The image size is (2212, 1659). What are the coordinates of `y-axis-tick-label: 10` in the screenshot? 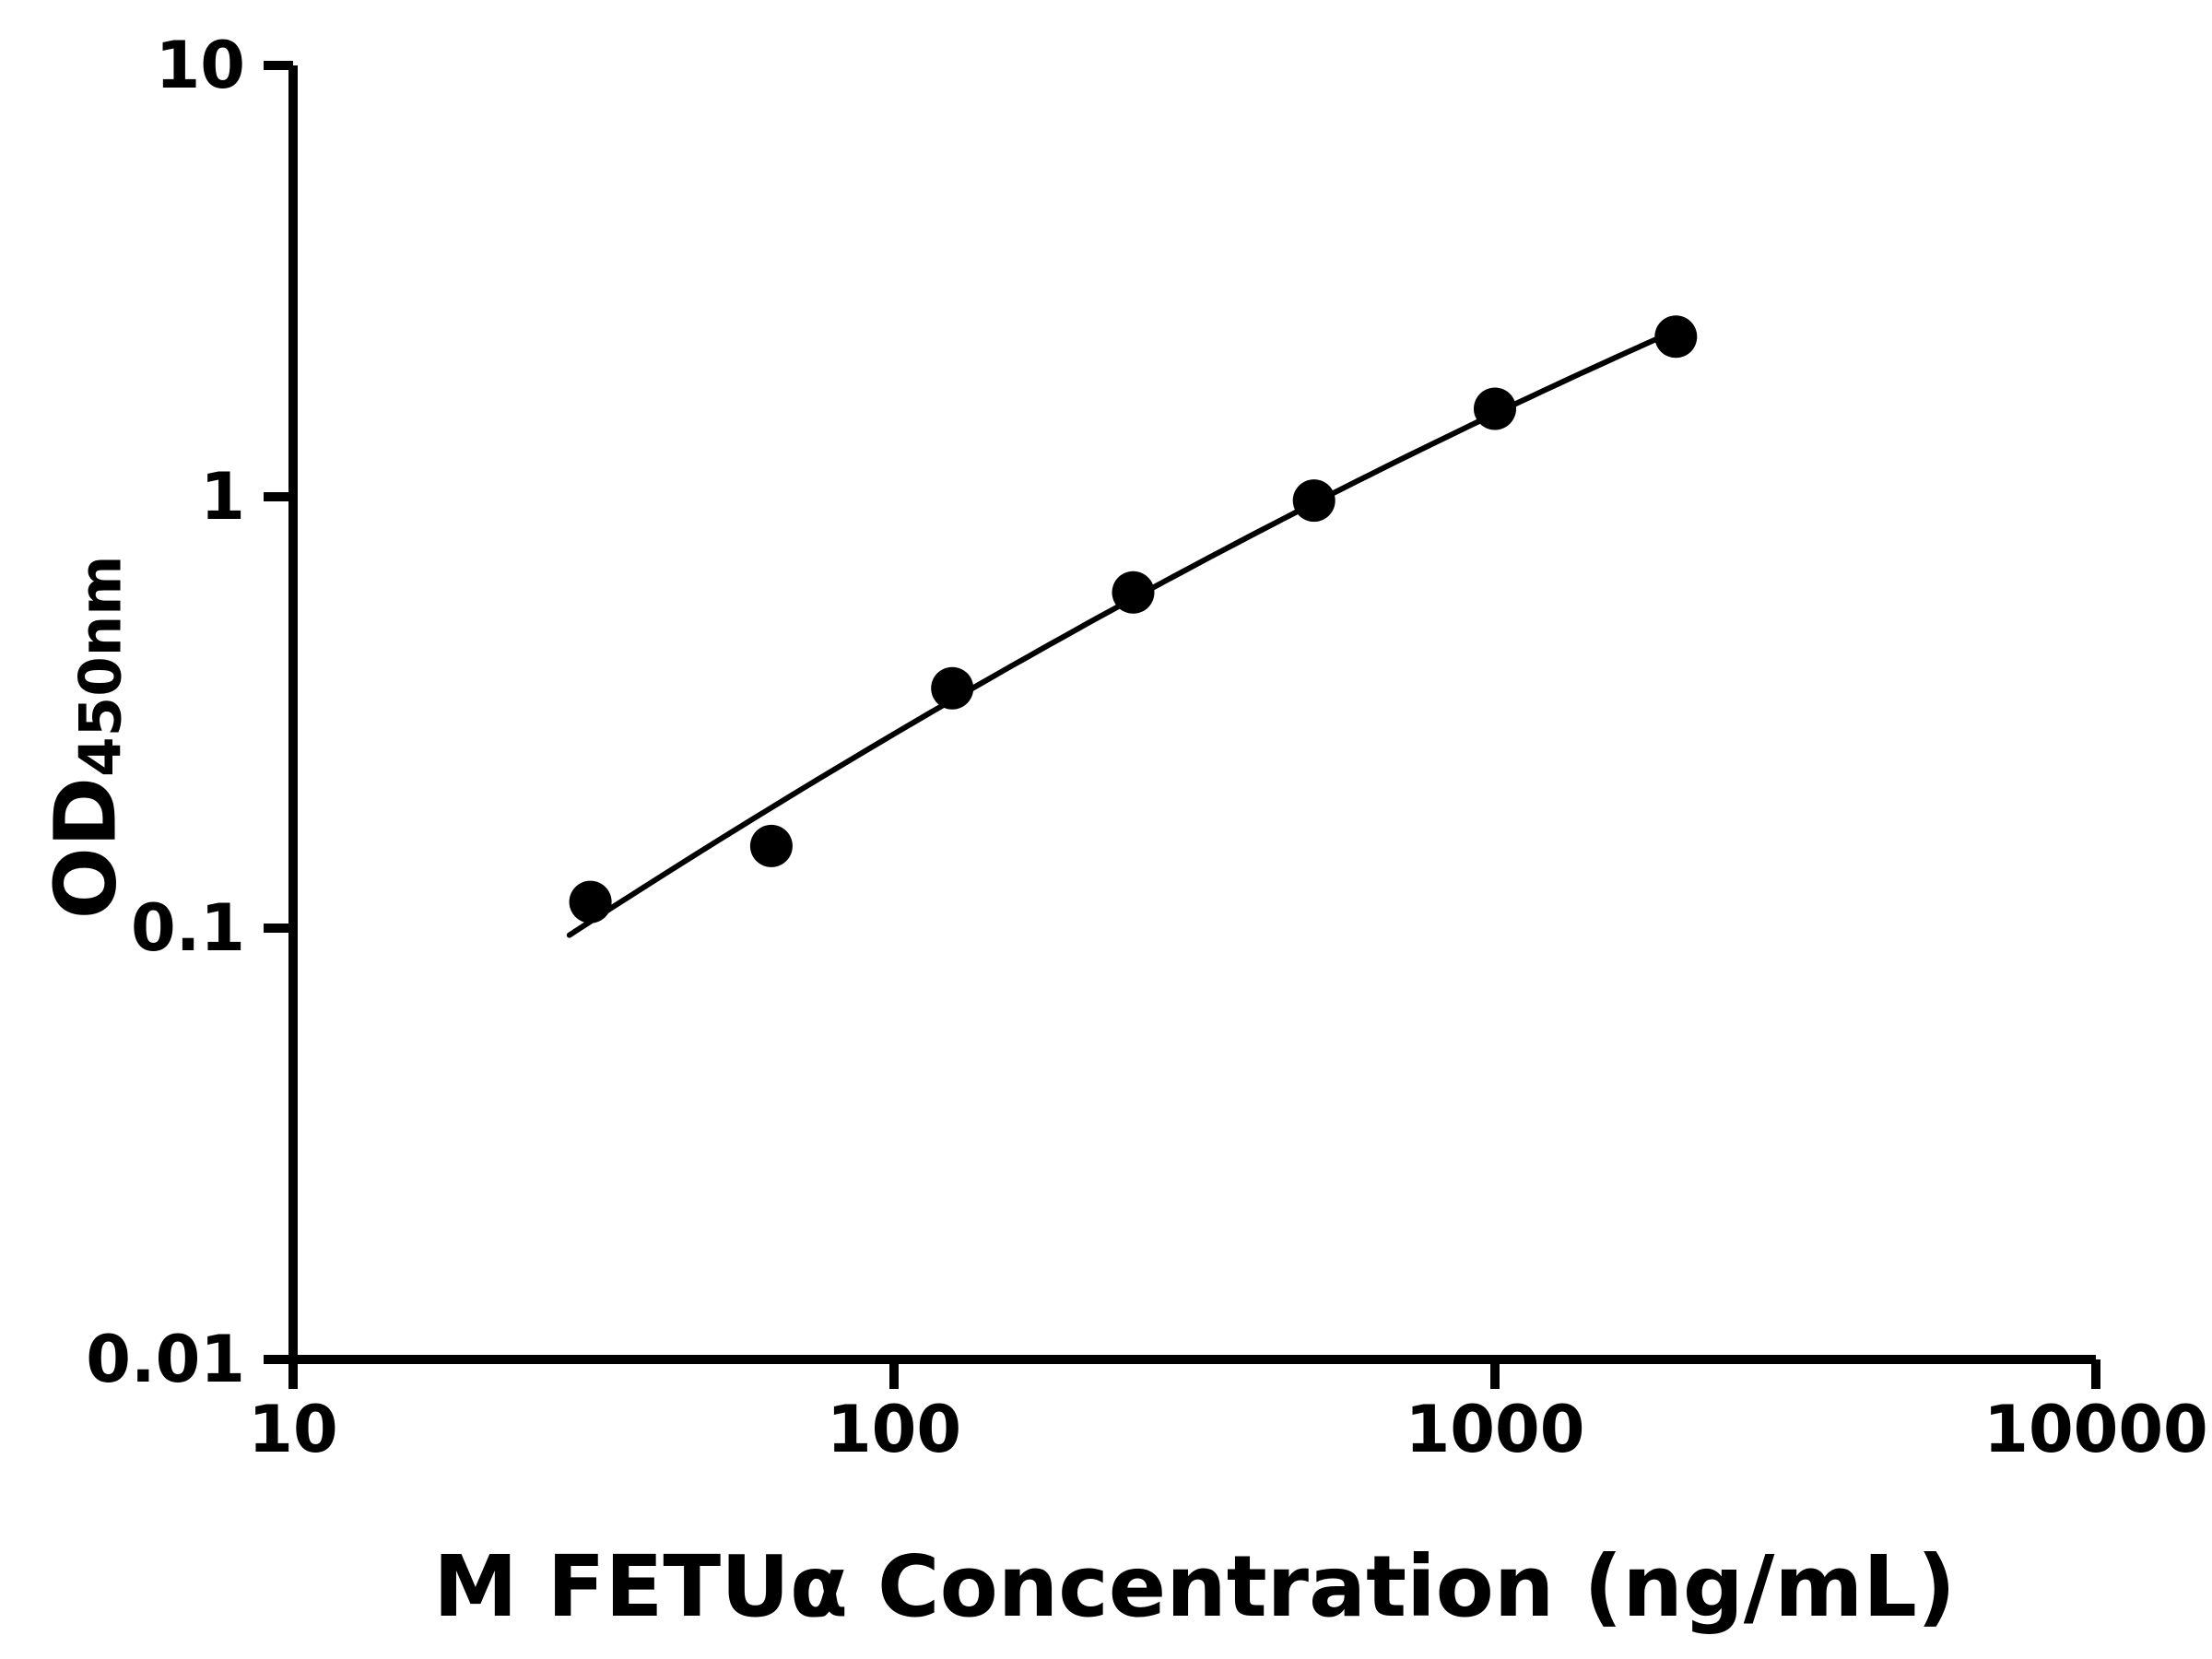 It's located at (200, 65).